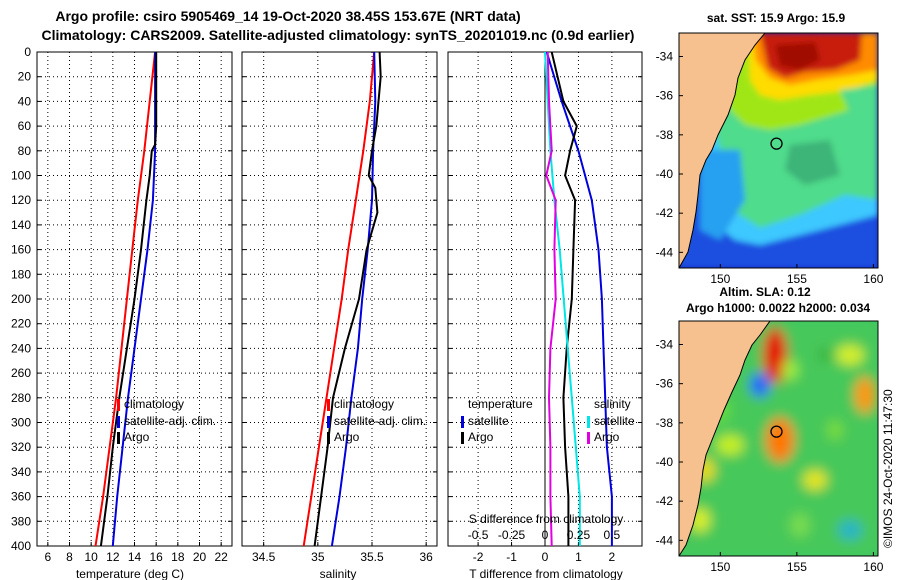  I want to click on depth-tick-label: 260, so click(21, 373).